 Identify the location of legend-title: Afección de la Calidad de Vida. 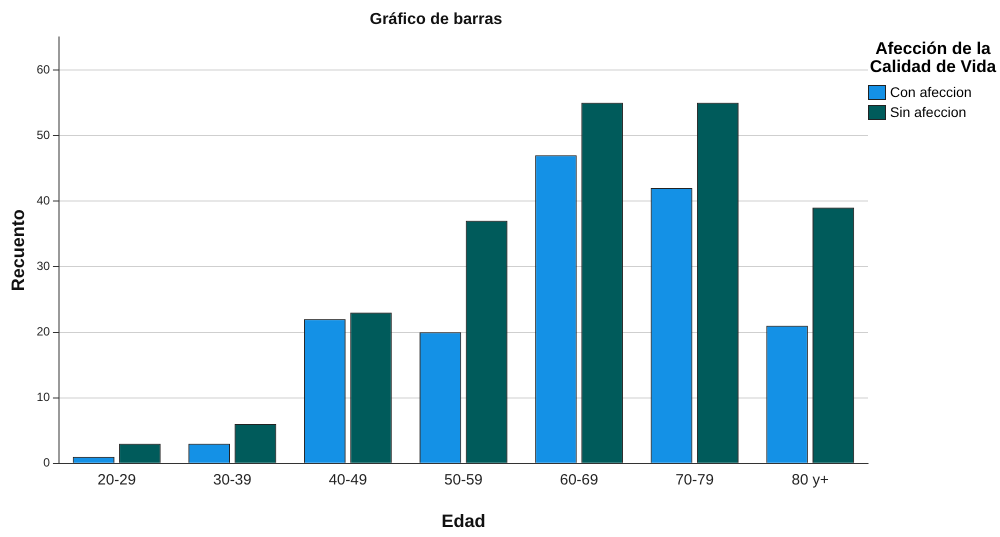
(933, 57).